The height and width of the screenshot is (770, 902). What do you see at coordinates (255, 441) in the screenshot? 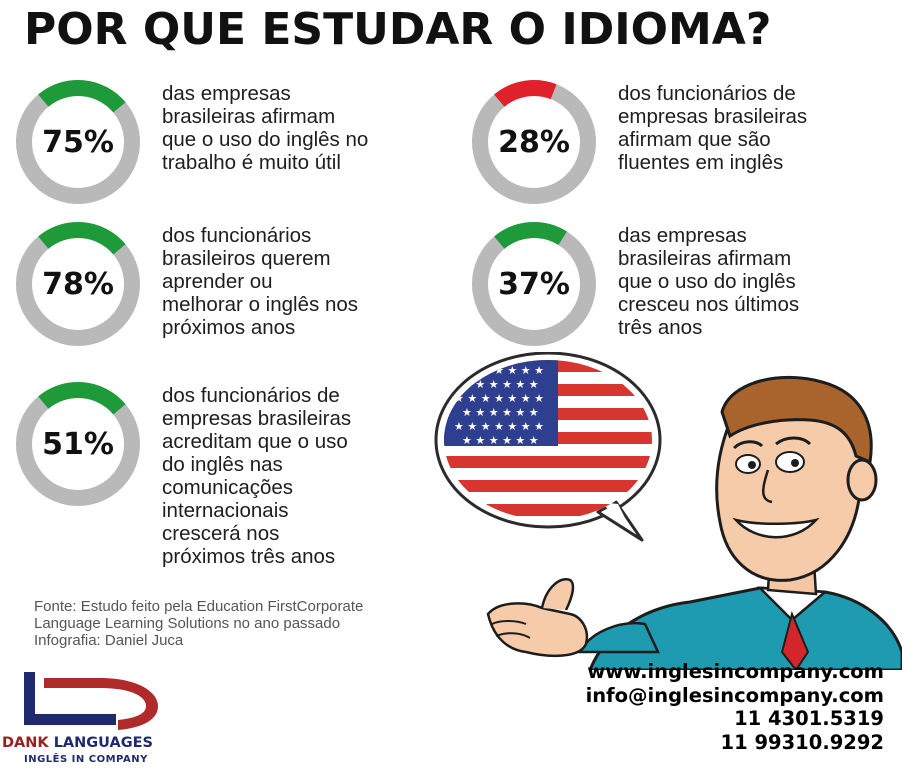
I see `description-line: acreditam que o uso` at bounding box center [255, 441].